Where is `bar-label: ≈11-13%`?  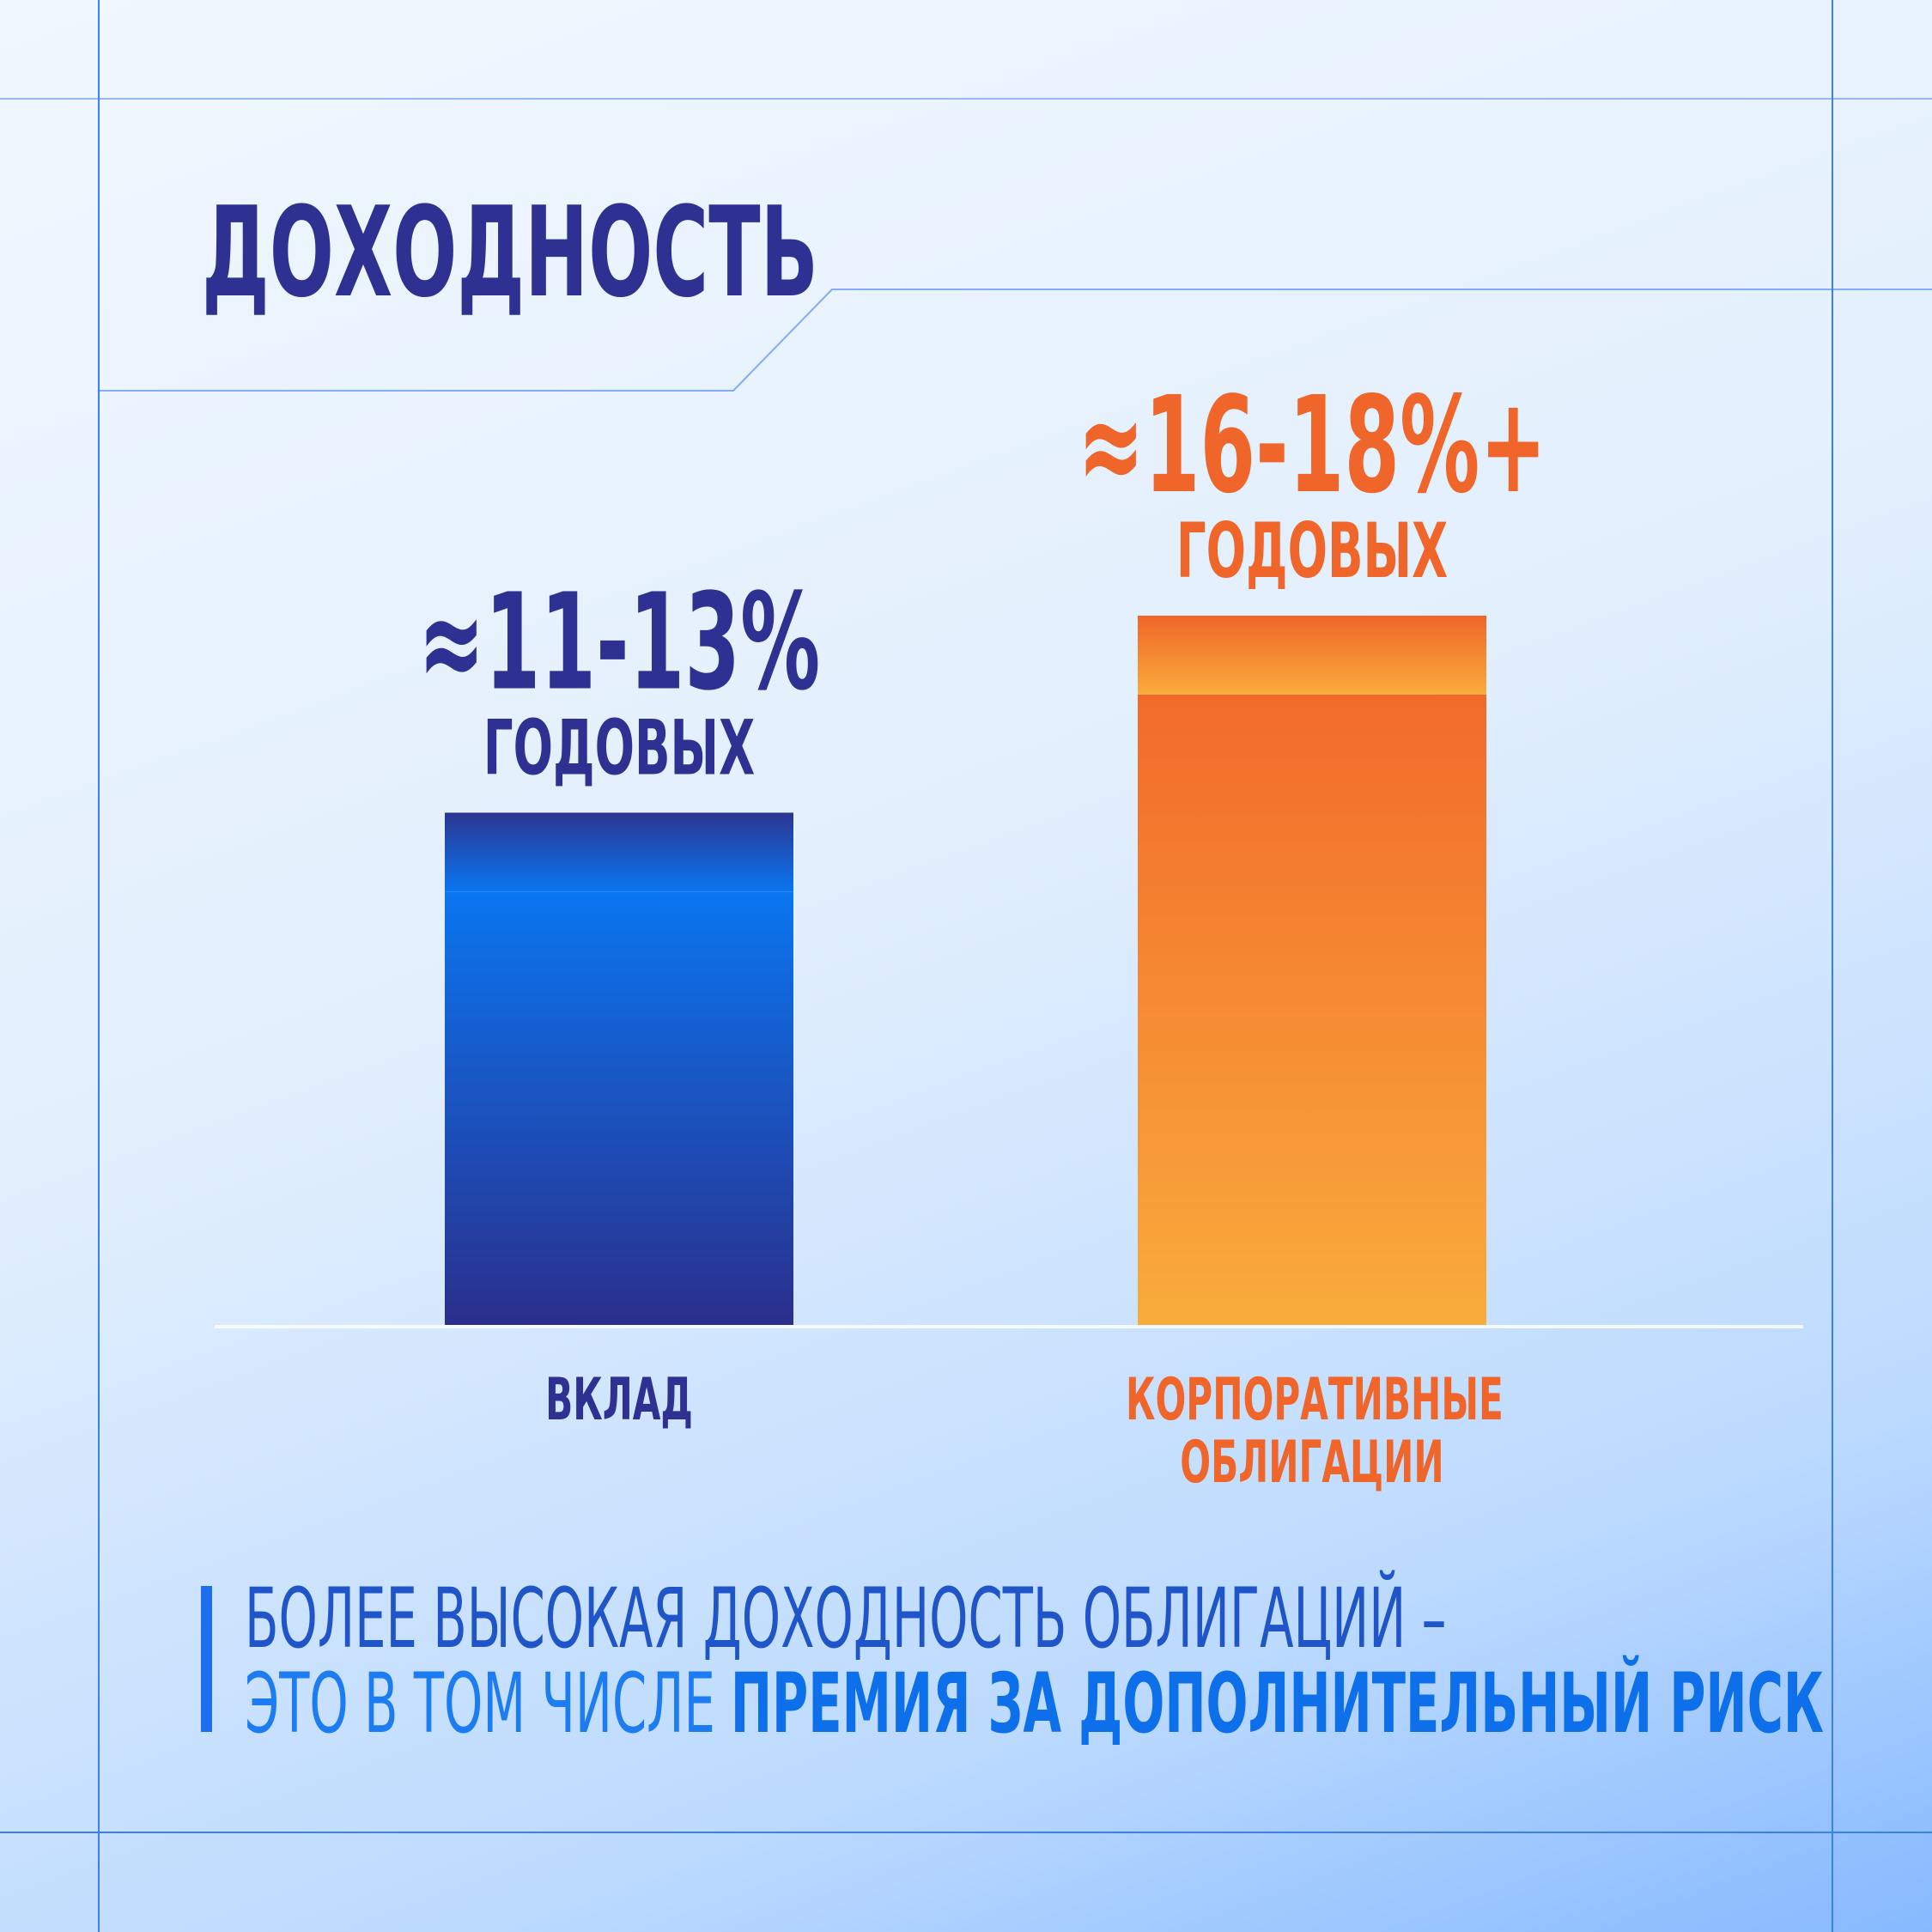 bar-label: ≈11-13% is located at coordinates (619, 642).